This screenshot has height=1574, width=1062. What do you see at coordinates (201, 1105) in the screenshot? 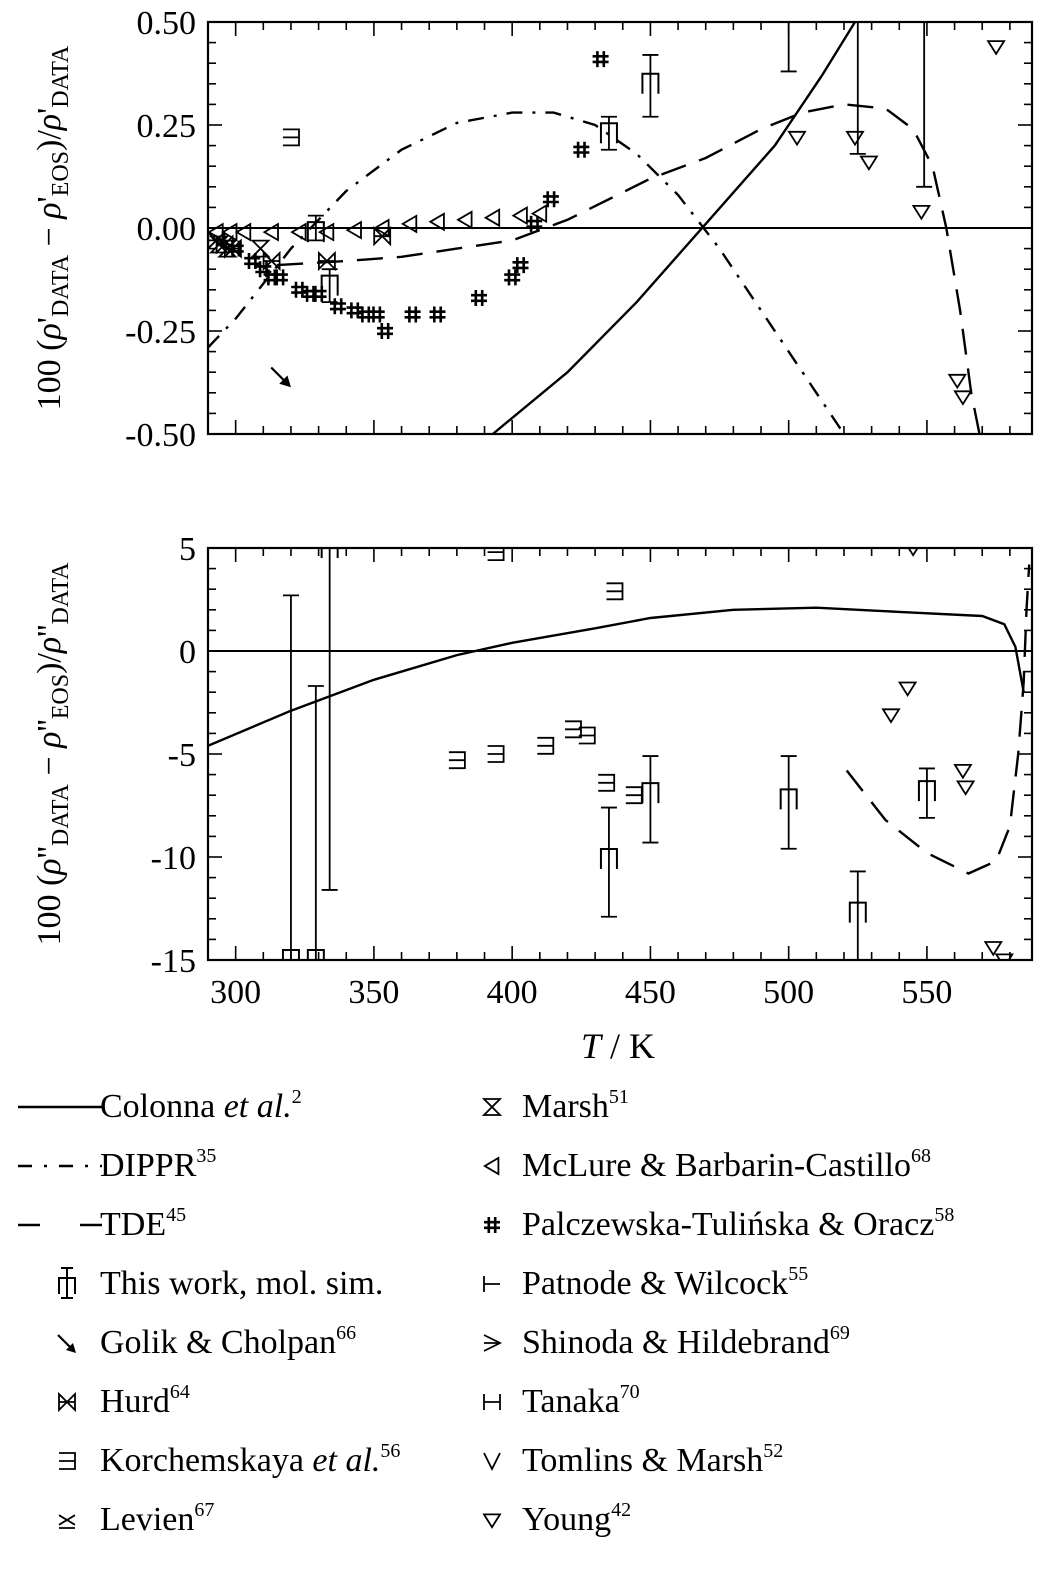
I see `legend-label-colonna: Colonna et al.2` at bounding box center [201, 1105].